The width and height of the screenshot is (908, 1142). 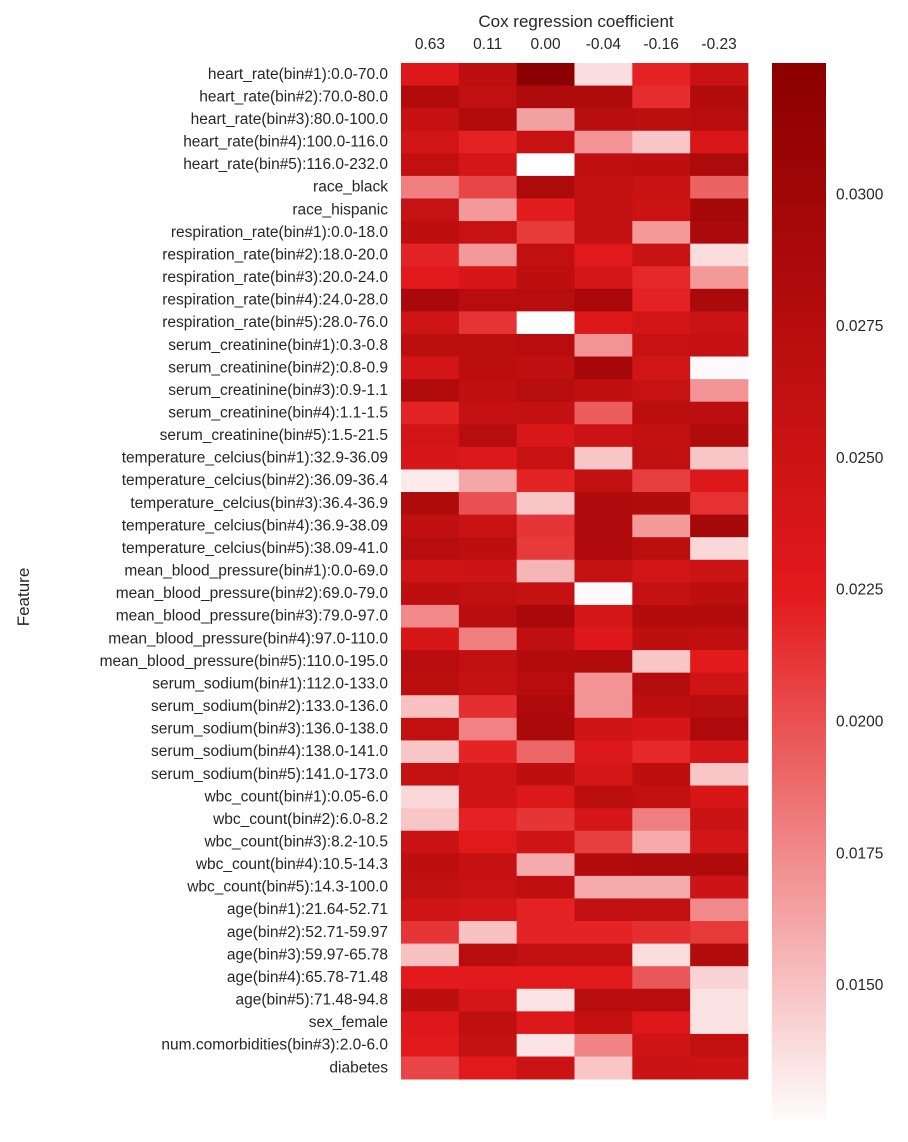 I want to click on row-label: age(bin#4):65.78-71.48, so click(x=307, y=977).